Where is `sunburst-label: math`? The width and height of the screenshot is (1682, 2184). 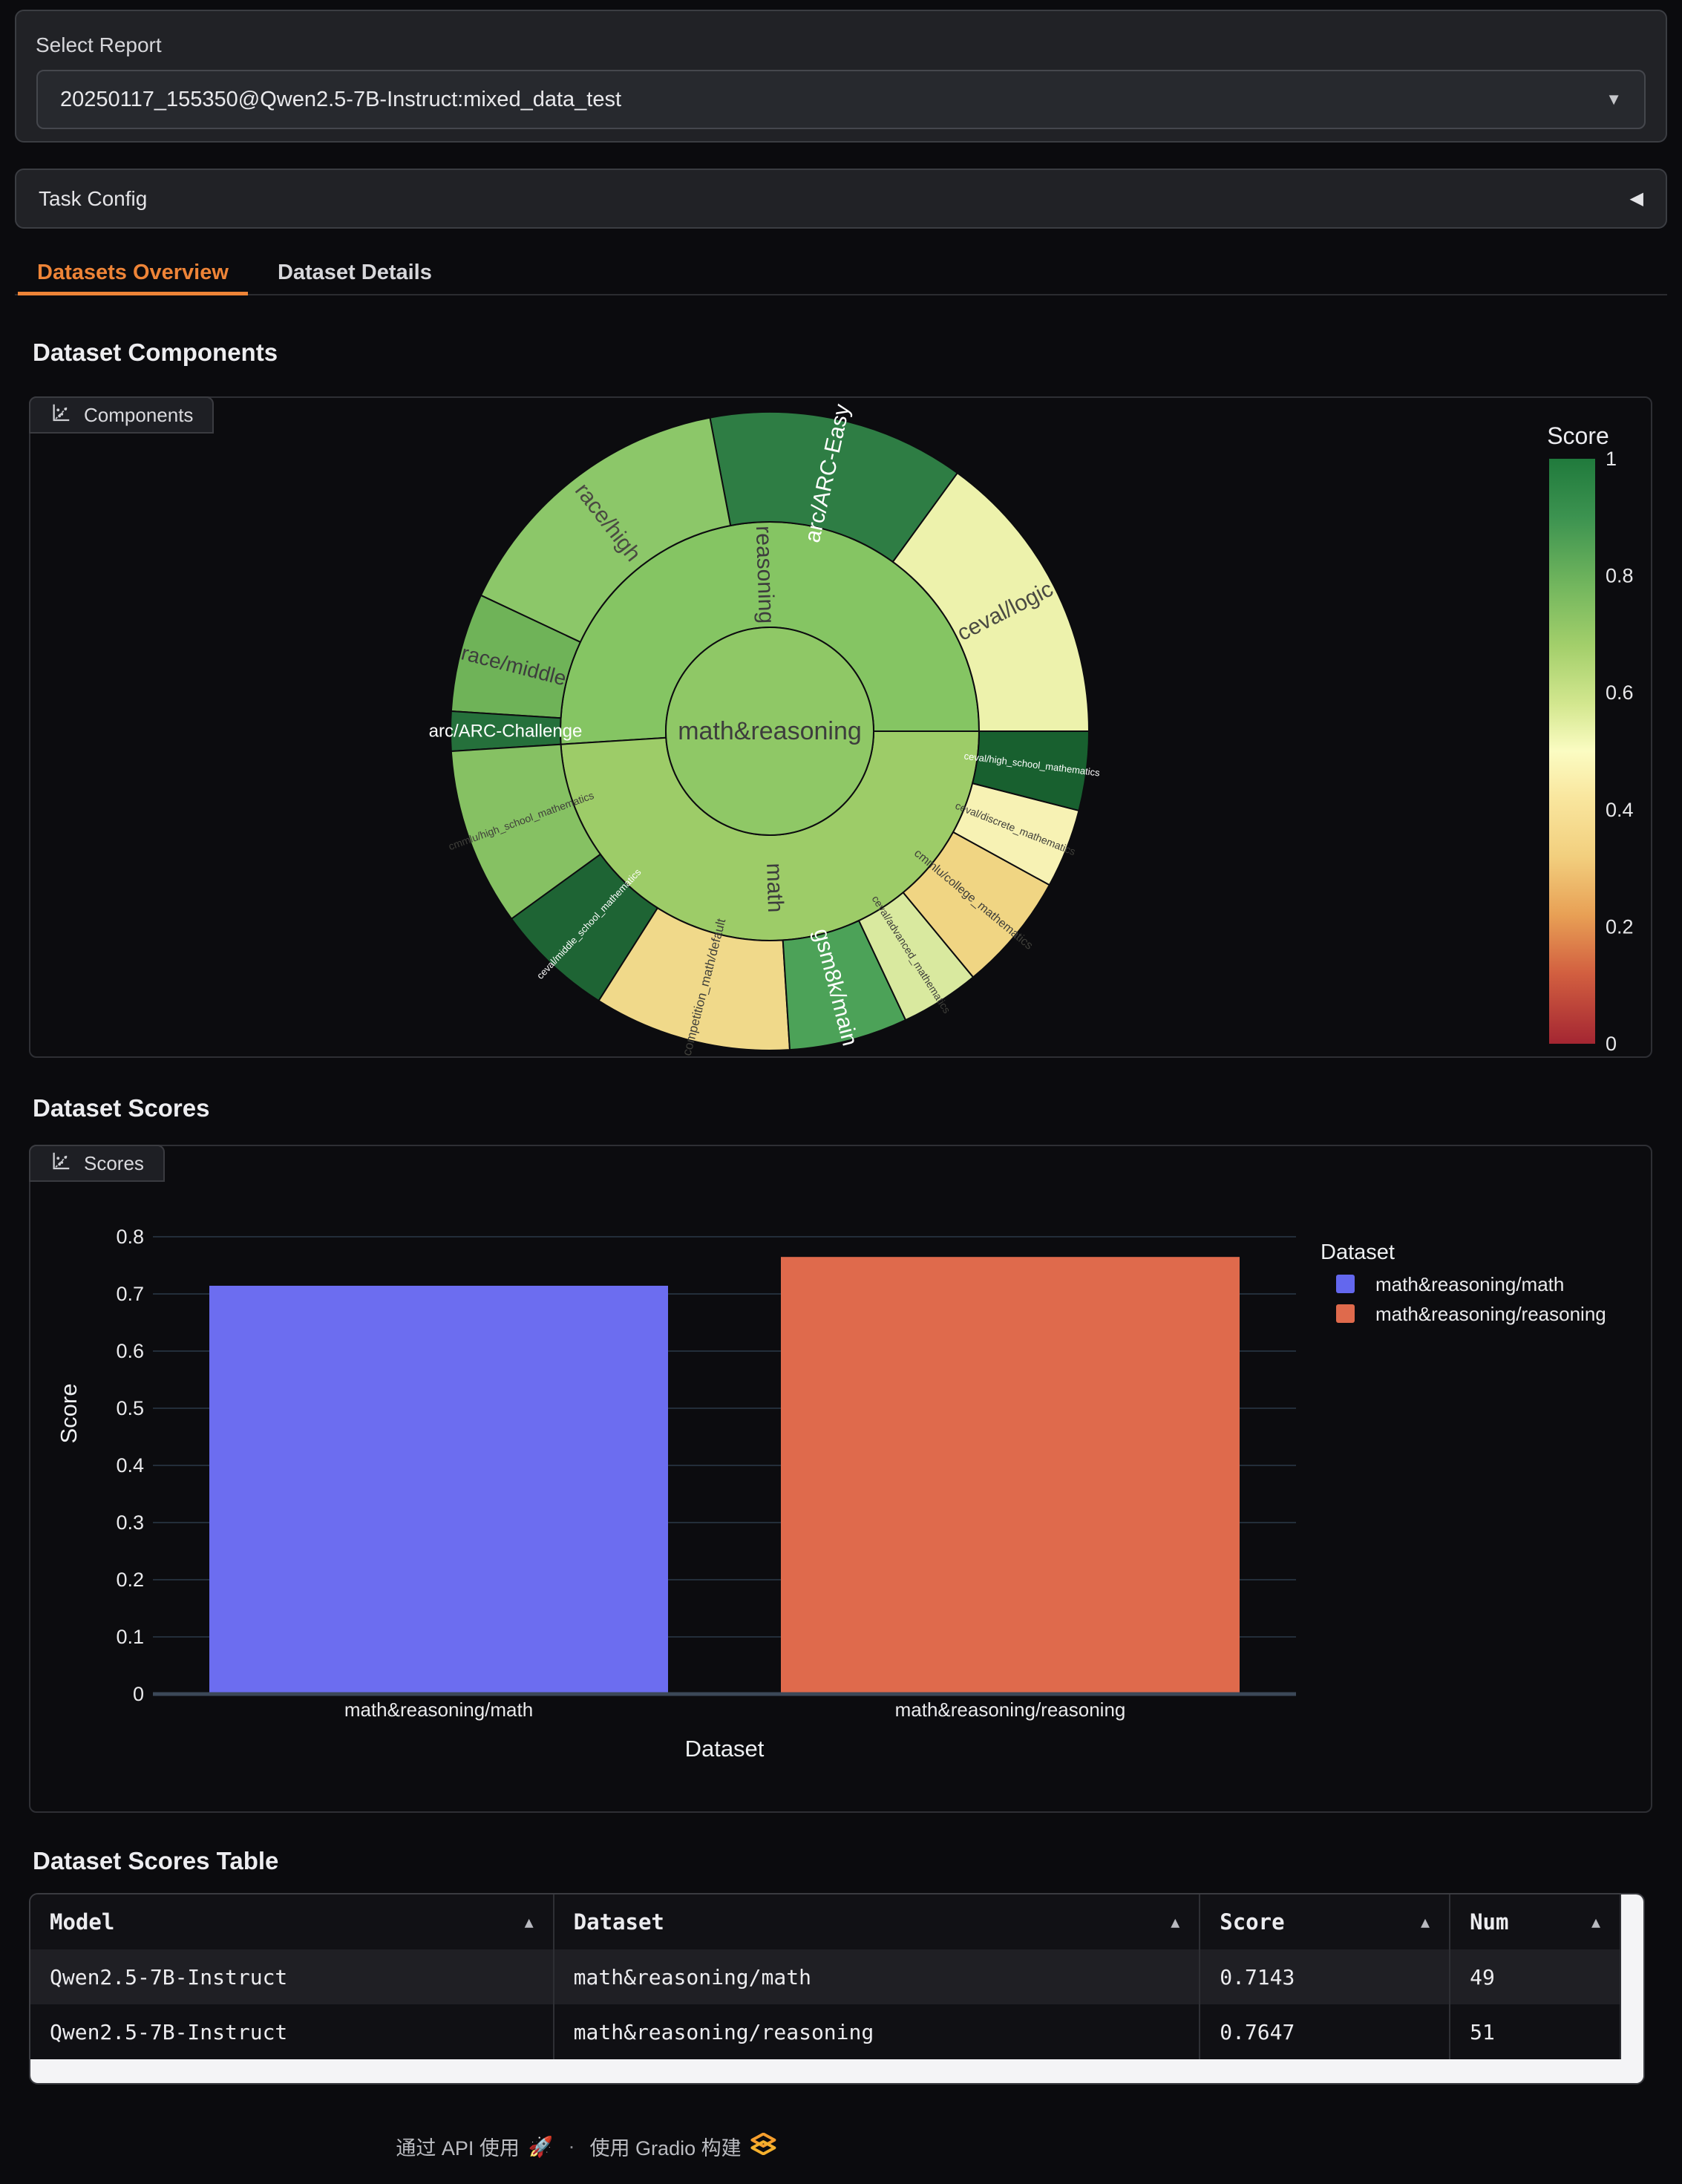 sunburst-label: math is located at coordinates (775, 888).